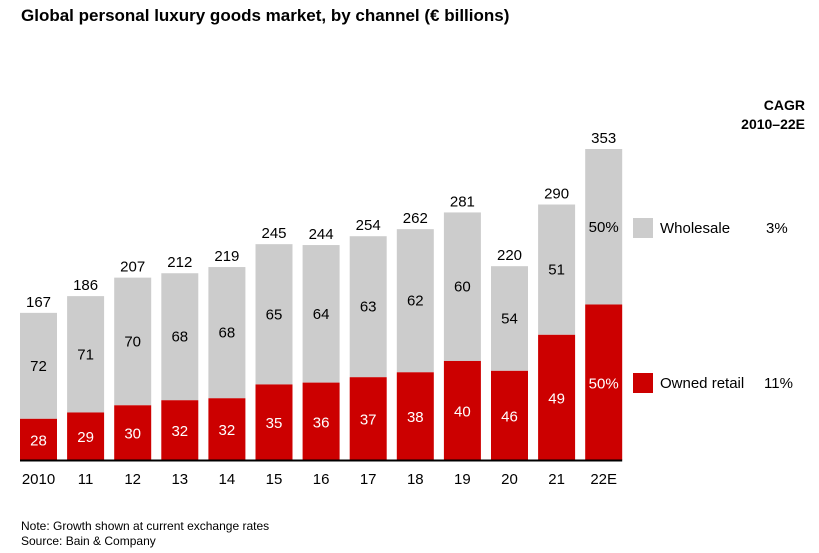  I want to click on x-tick-label: 11, so click(86, 479).